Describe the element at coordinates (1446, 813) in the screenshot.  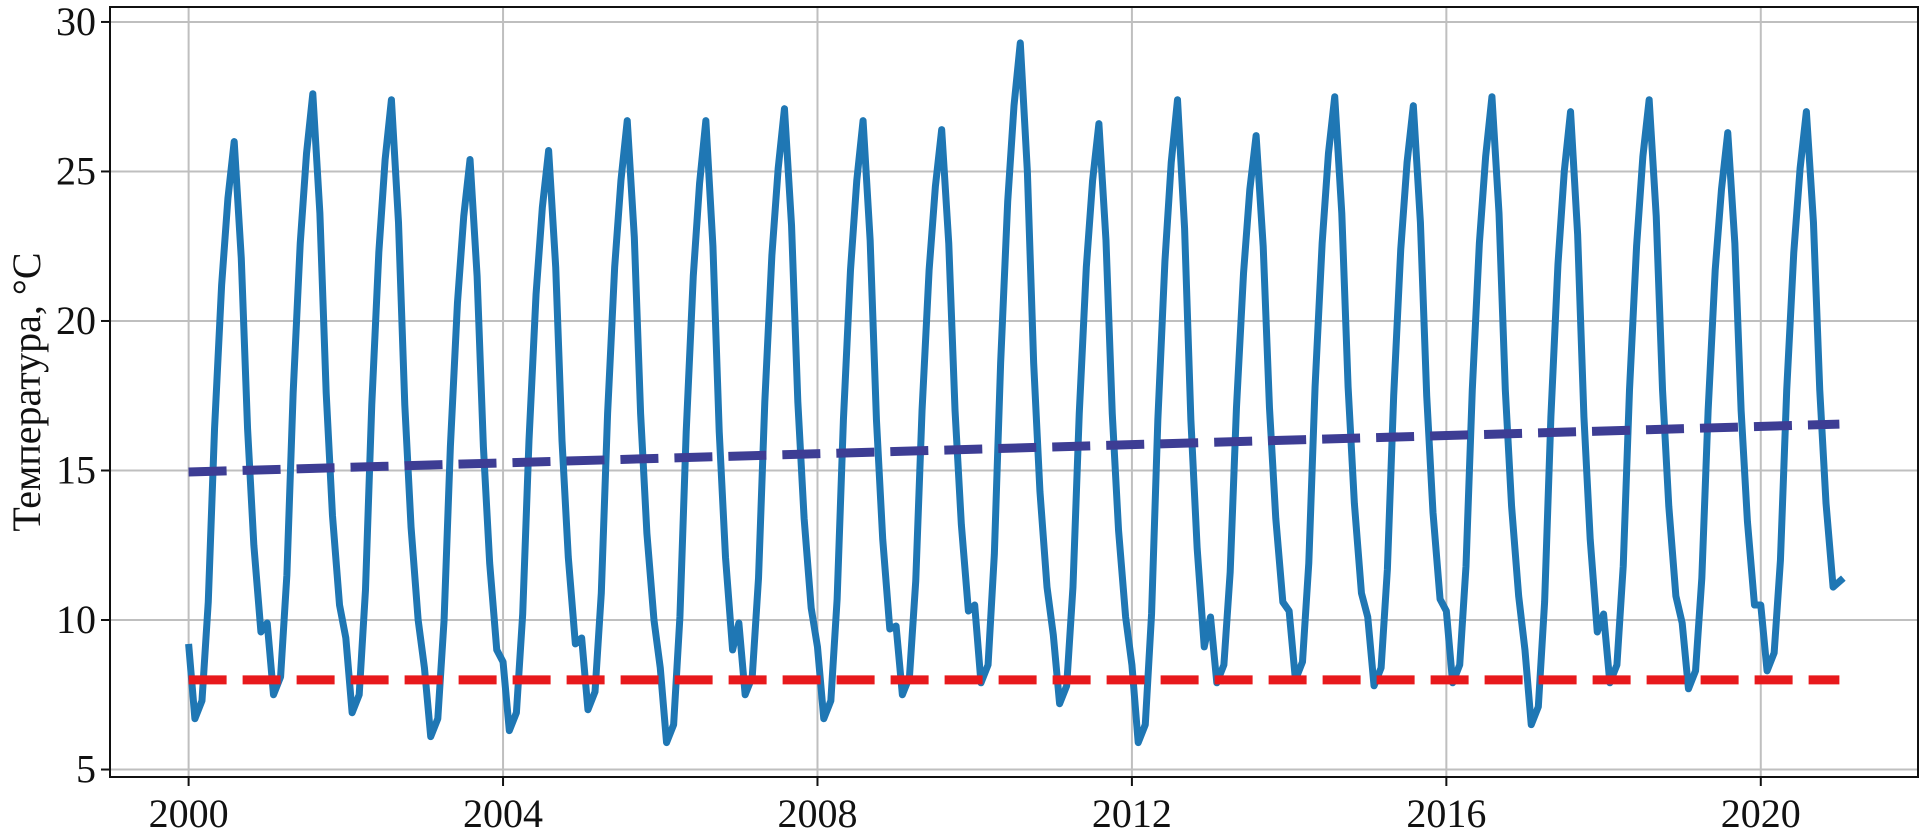
I see `x-tick-label: 2016` at that location.